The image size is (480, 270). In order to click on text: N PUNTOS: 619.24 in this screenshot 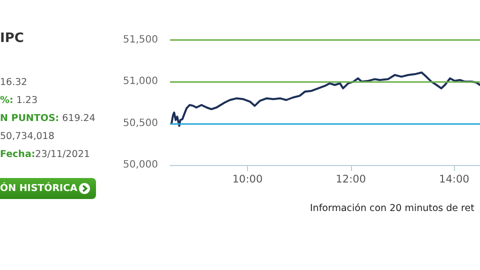, I will do `click(48, 118)`.